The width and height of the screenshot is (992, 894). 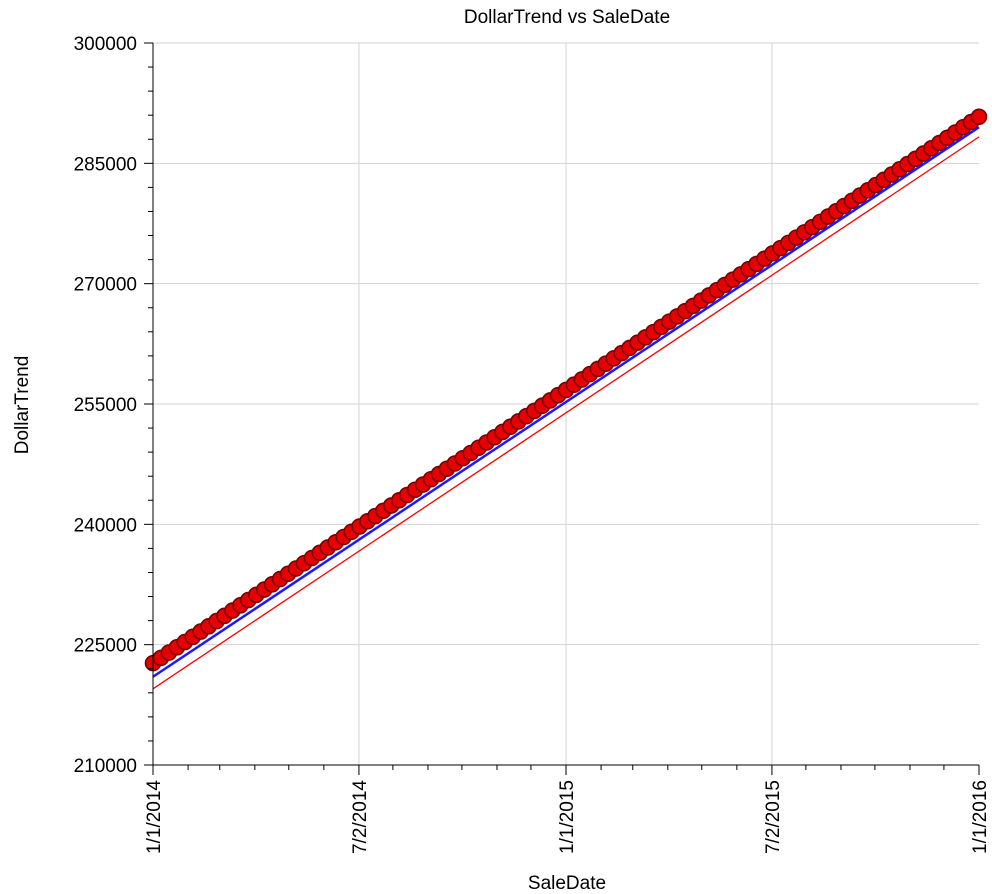 I want to click on x-tick-label: 1/1/2015, so click(x=567, y=817).